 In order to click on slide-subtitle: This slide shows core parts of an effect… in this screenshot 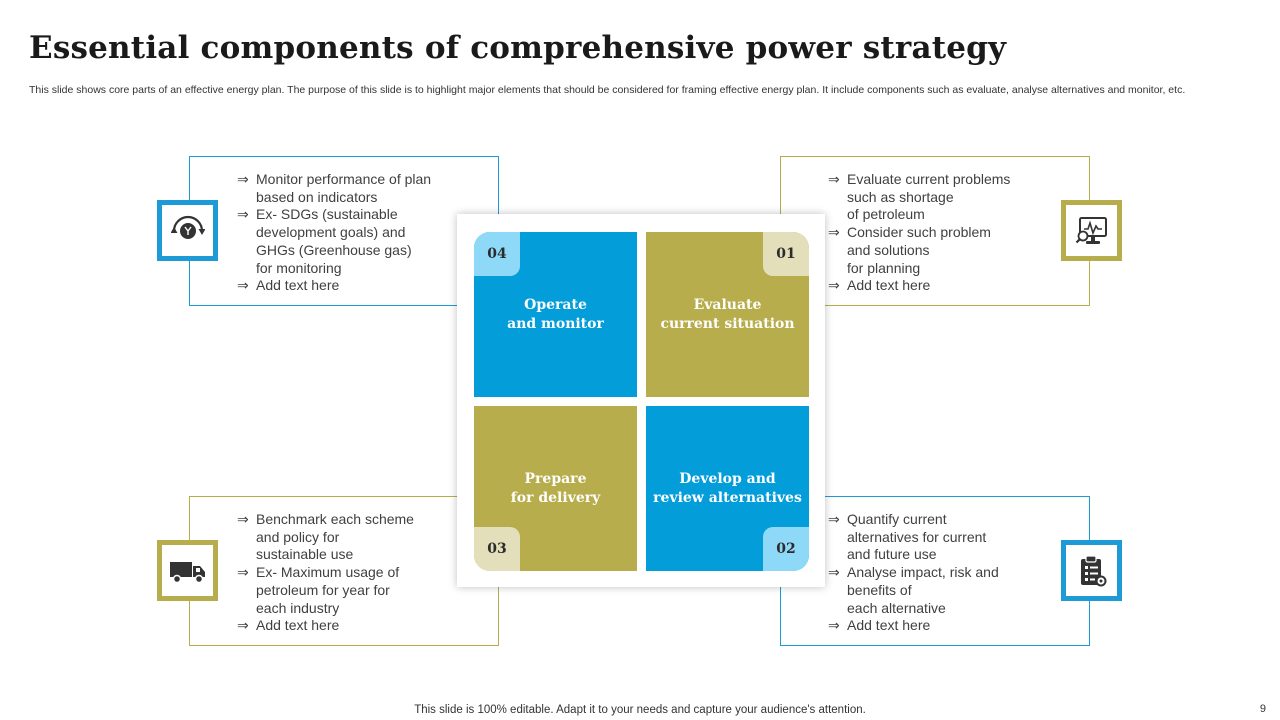, I will do `click(607, 90)`.